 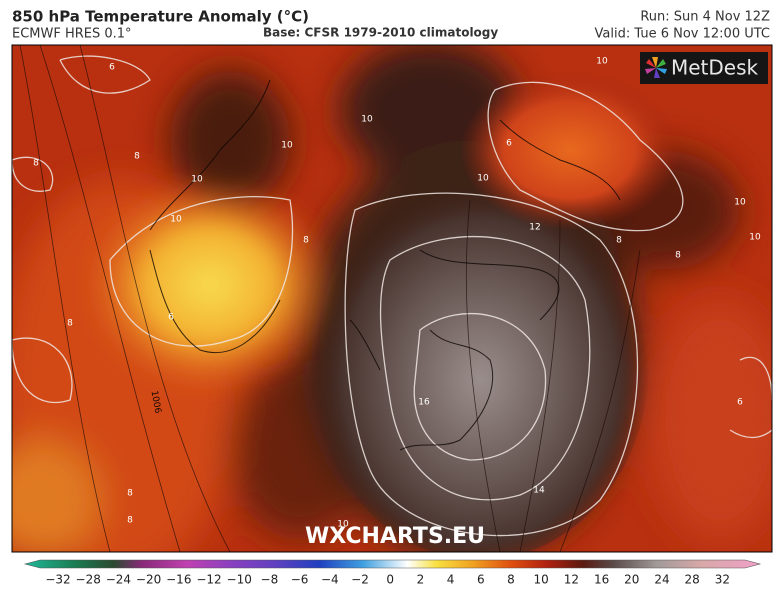 I want to click on colorbar-tick-label: −24, so click(x=118, y=580).